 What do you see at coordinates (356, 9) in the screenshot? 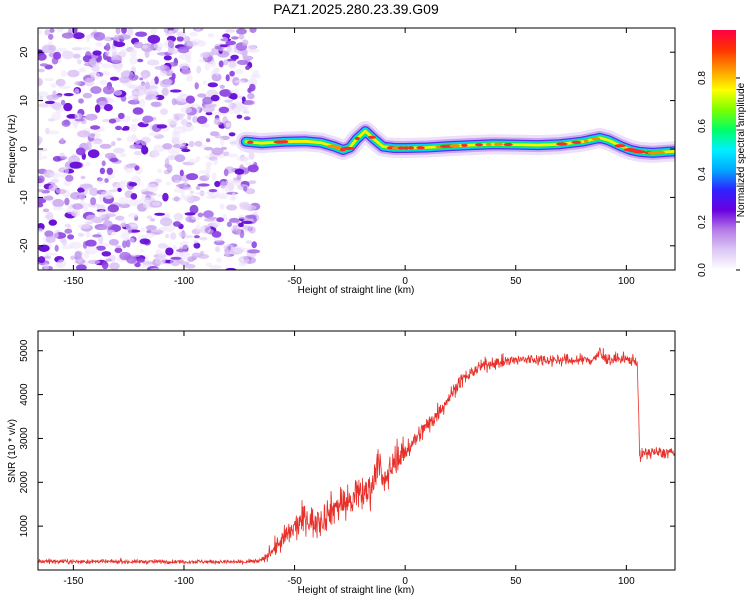
I see `chart-title: PAZ1.2025.280.23.39.G09` at bounding box center [356, 9].